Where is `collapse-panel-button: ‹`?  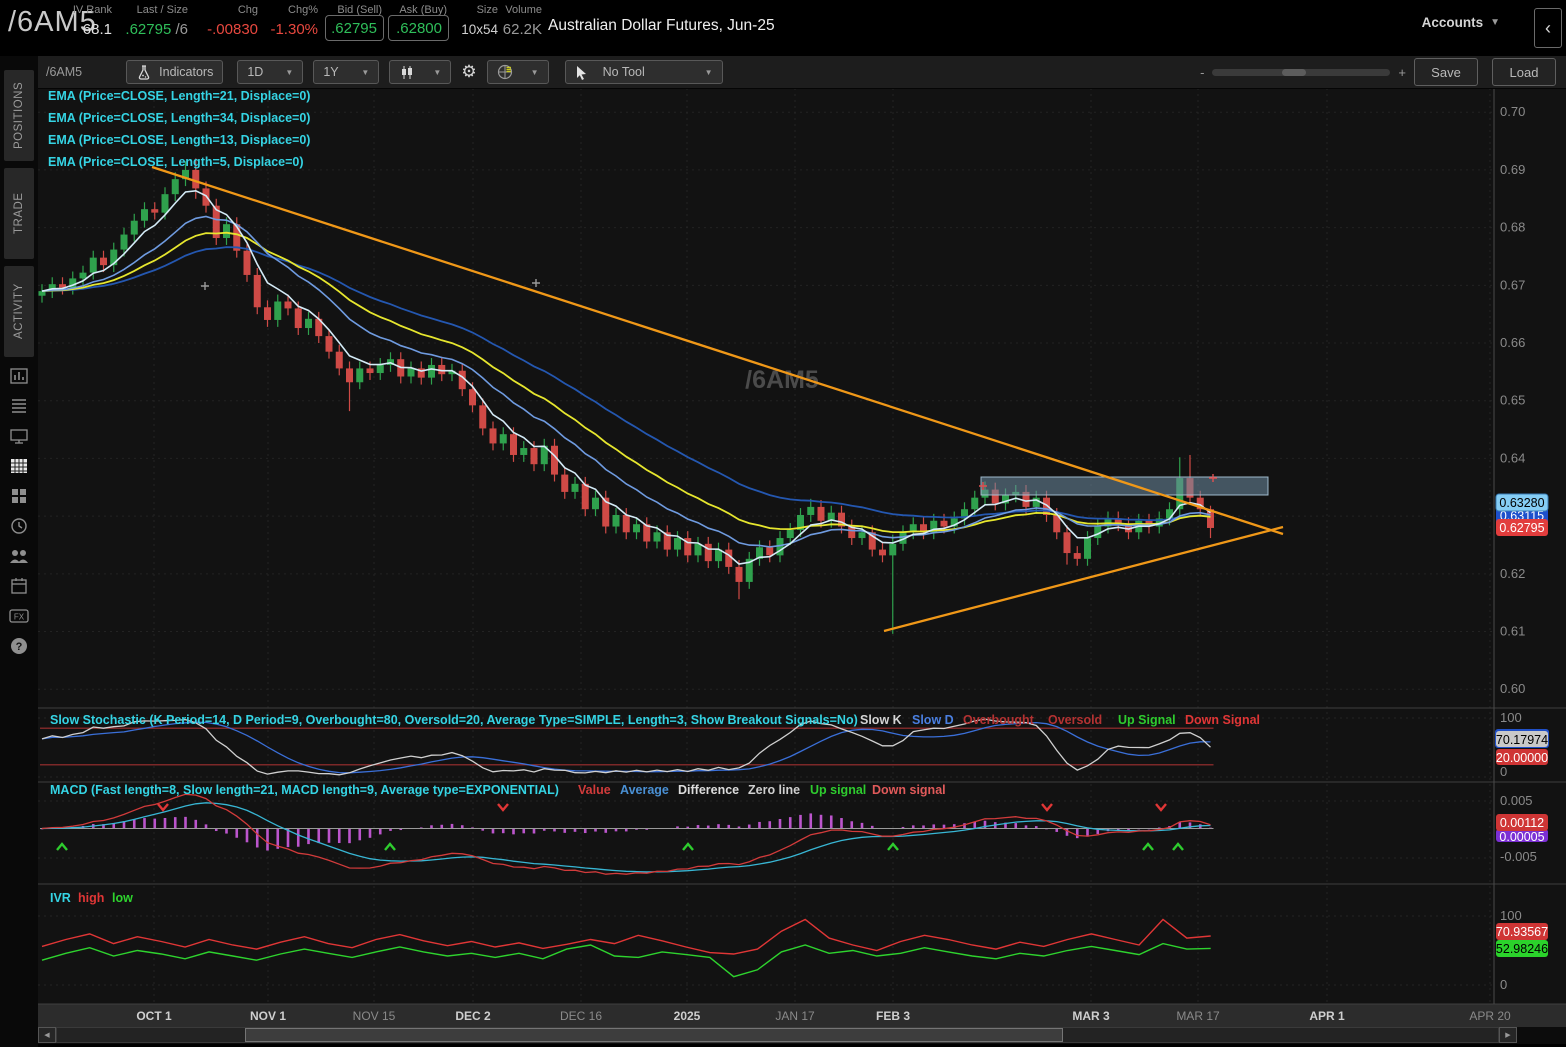 collapse-panel-button: ‹ is located at coordinates (1548, 28).